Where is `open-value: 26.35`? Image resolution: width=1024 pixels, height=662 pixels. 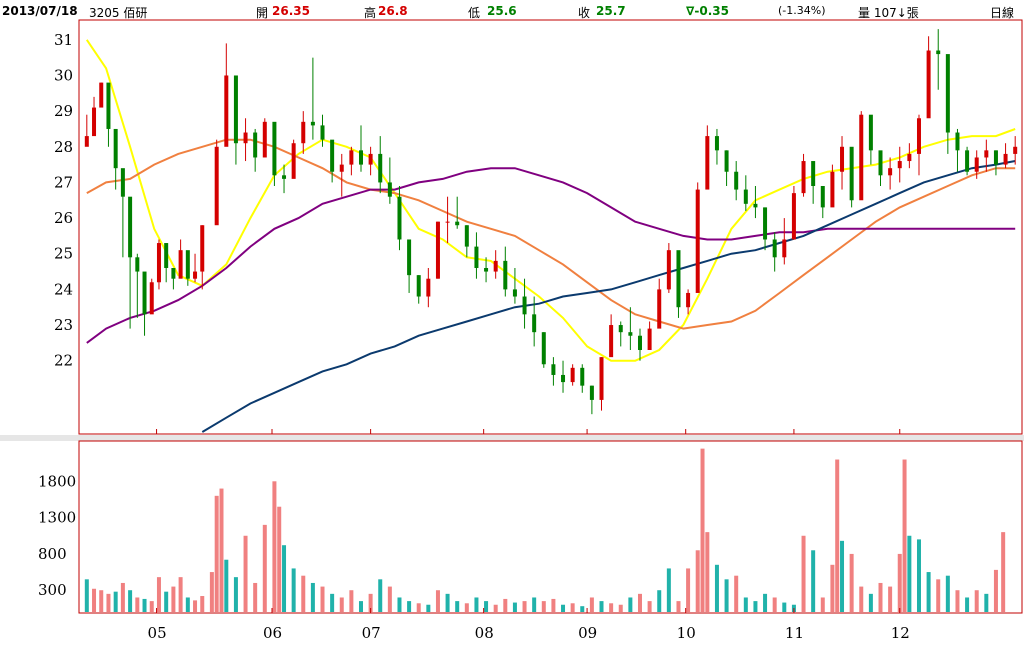 open-value: 26.35 is located at coordinates (291, 11).